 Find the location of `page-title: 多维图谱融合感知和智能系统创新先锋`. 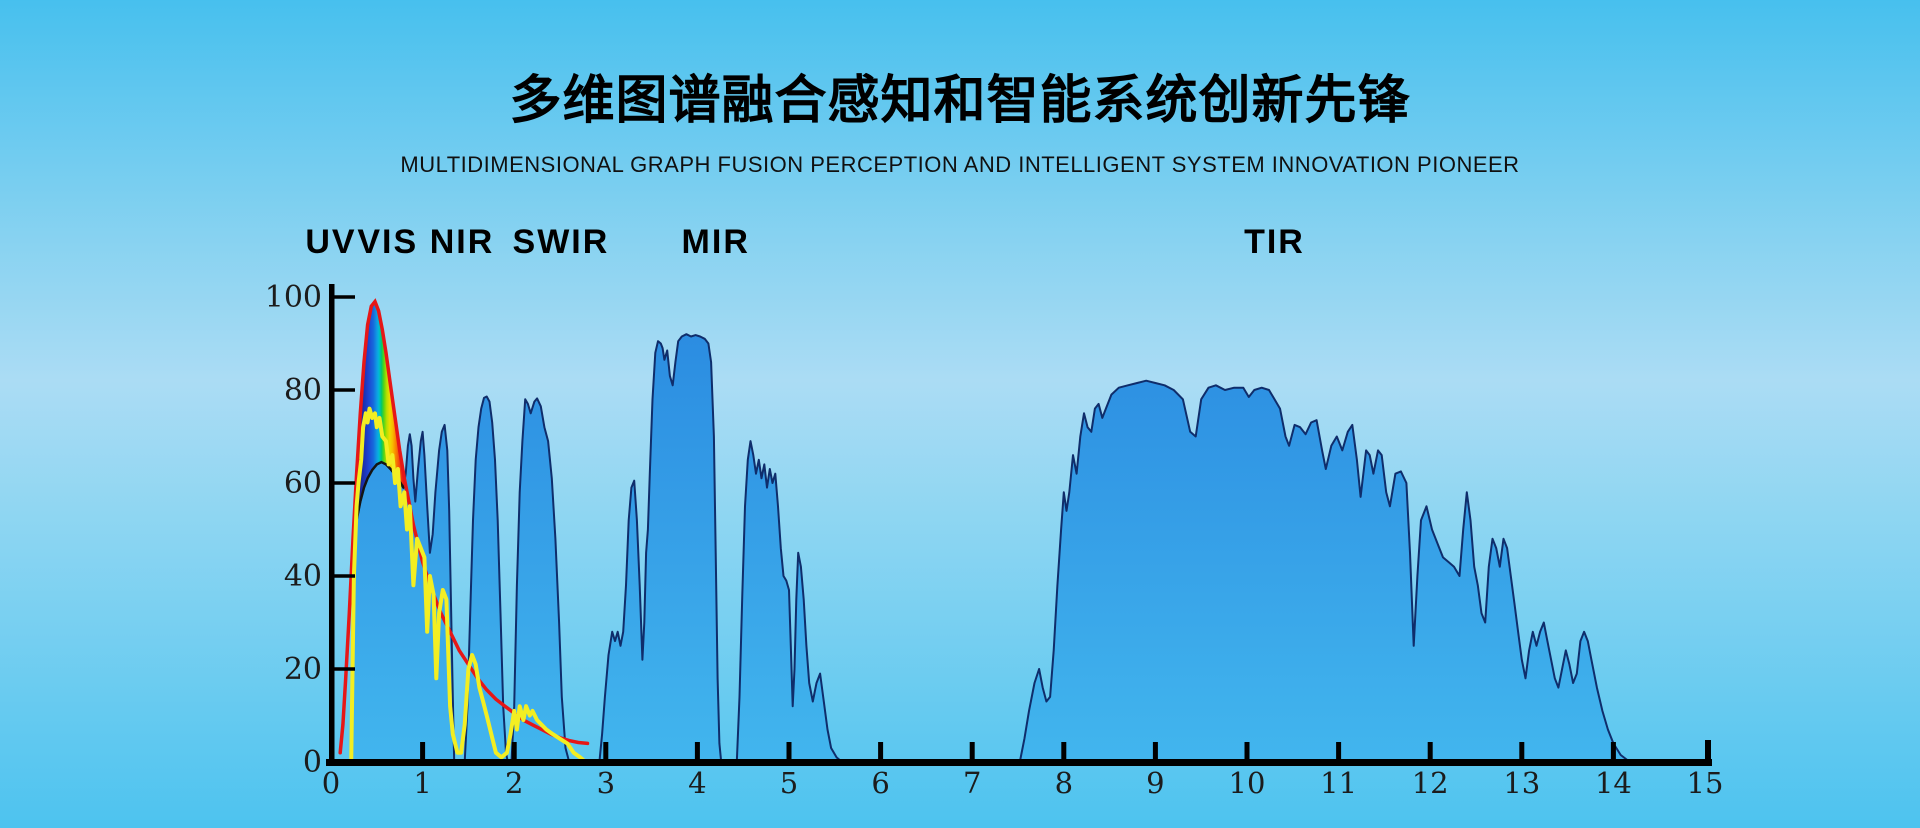

page-title: 多维图谱融合感知和智能系统创新先锋 is located at coordinates (960, 101).